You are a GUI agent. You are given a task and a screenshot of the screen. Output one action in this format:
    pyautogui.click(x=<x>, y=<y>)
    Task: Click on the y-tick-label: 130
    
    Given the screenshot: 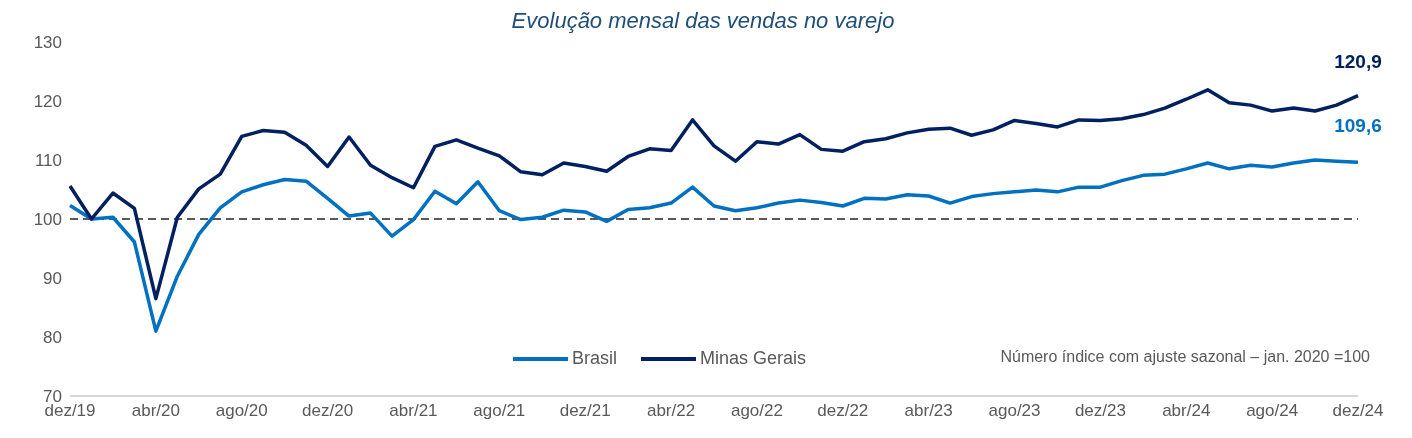 What is the action you would take?
    pyautogui.click(x=47, y=43)
    